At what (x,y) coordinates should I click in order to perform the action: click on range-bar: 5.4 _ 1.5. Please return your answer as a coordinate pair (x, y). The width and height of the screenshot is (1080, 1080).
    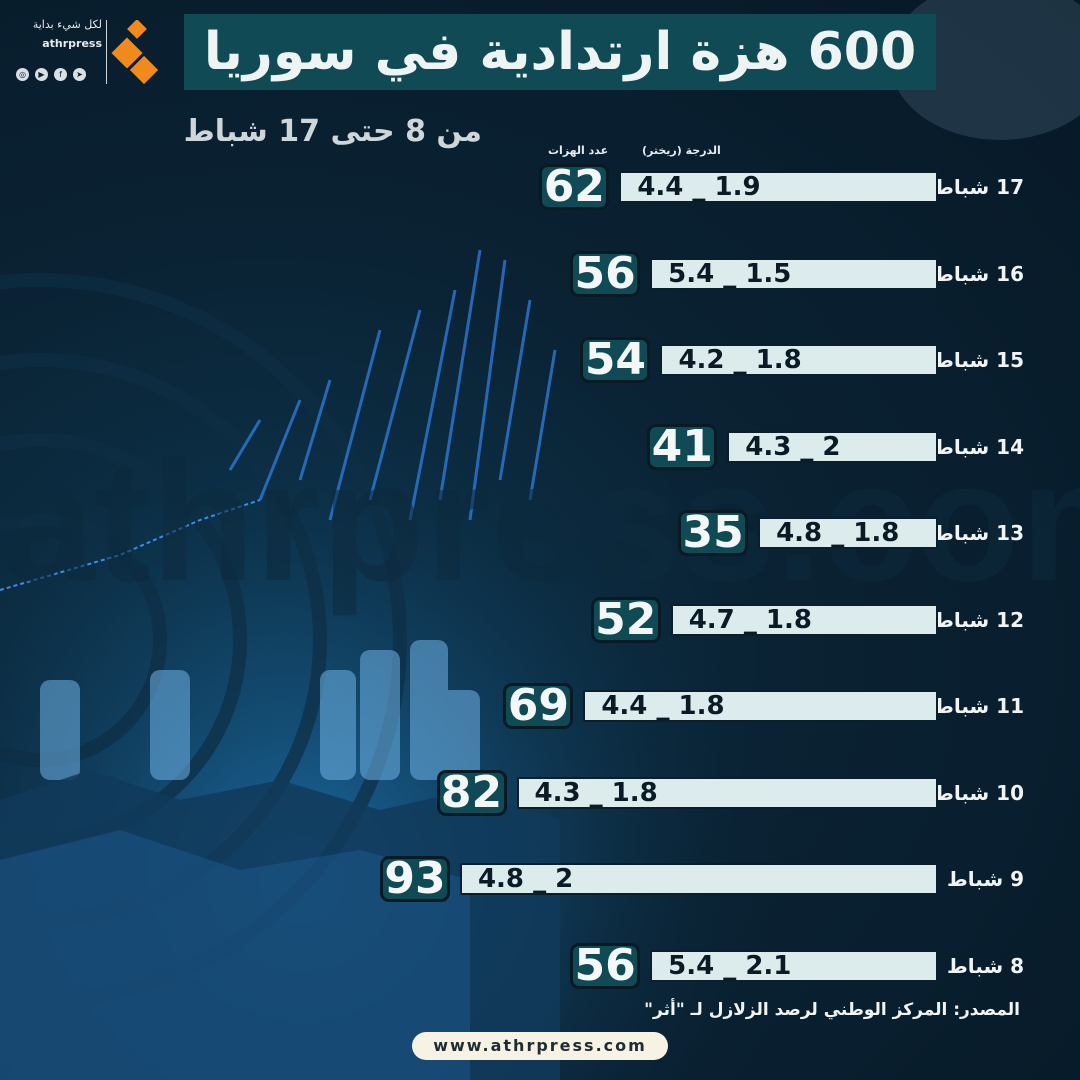
    Looking at the image, I should click on (794, 273).